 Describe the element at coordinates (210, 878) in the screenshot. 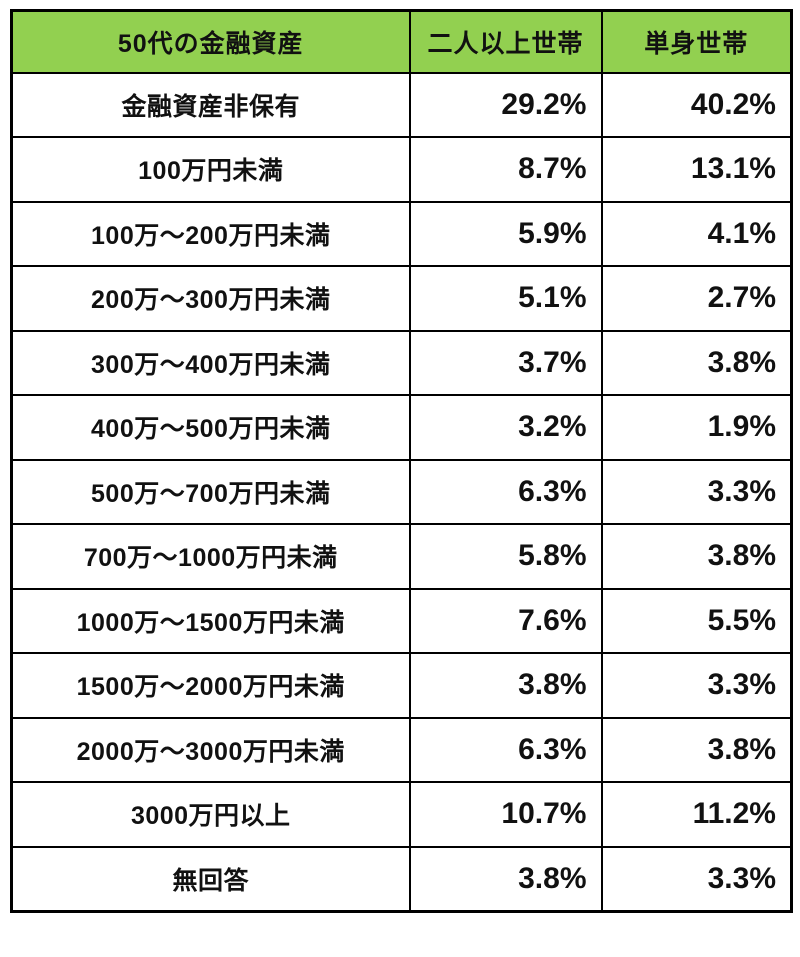

I see `row-label: 無回答` at that location.